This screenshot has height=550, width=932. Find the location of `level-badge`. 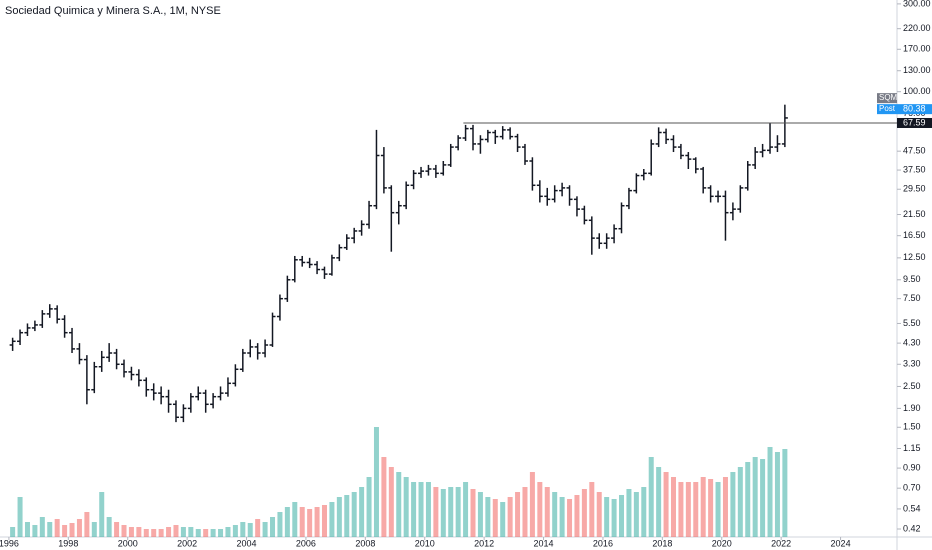

level-badge is located at coordinates (914, 122).